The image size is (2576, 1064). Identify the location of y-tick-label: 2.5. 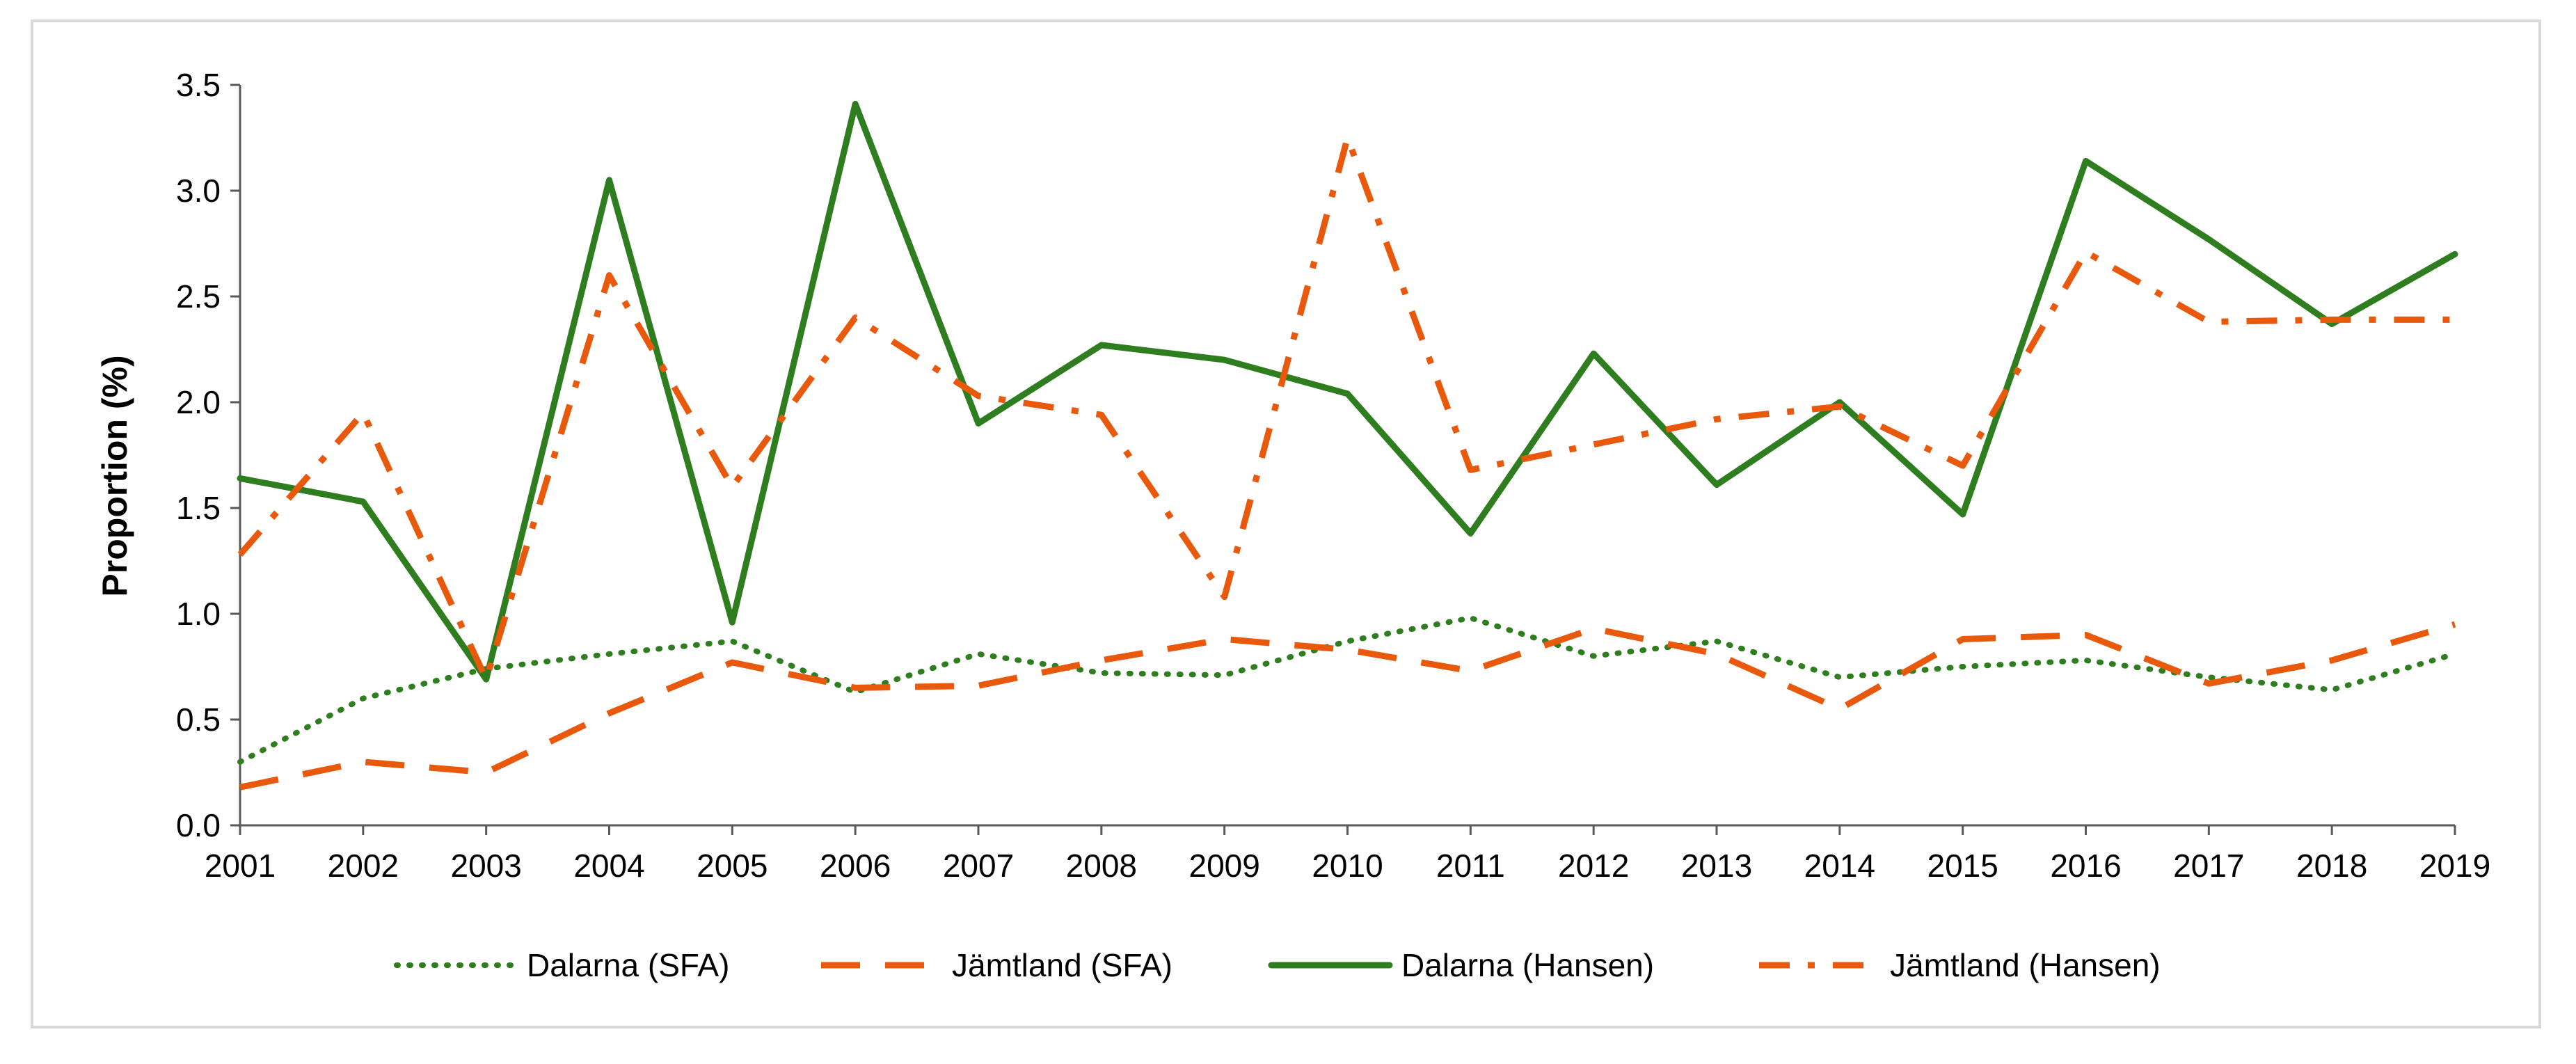
(198, 296).